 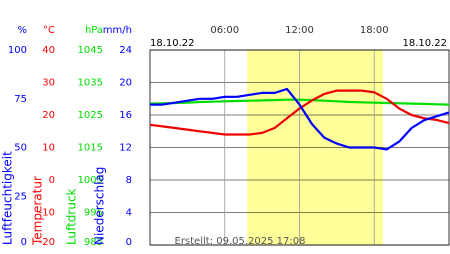 What do you see at coordinates (374, 30) in the screenshot?
I see `x-tick-label: 18:00` at bounding box center [374, 30].